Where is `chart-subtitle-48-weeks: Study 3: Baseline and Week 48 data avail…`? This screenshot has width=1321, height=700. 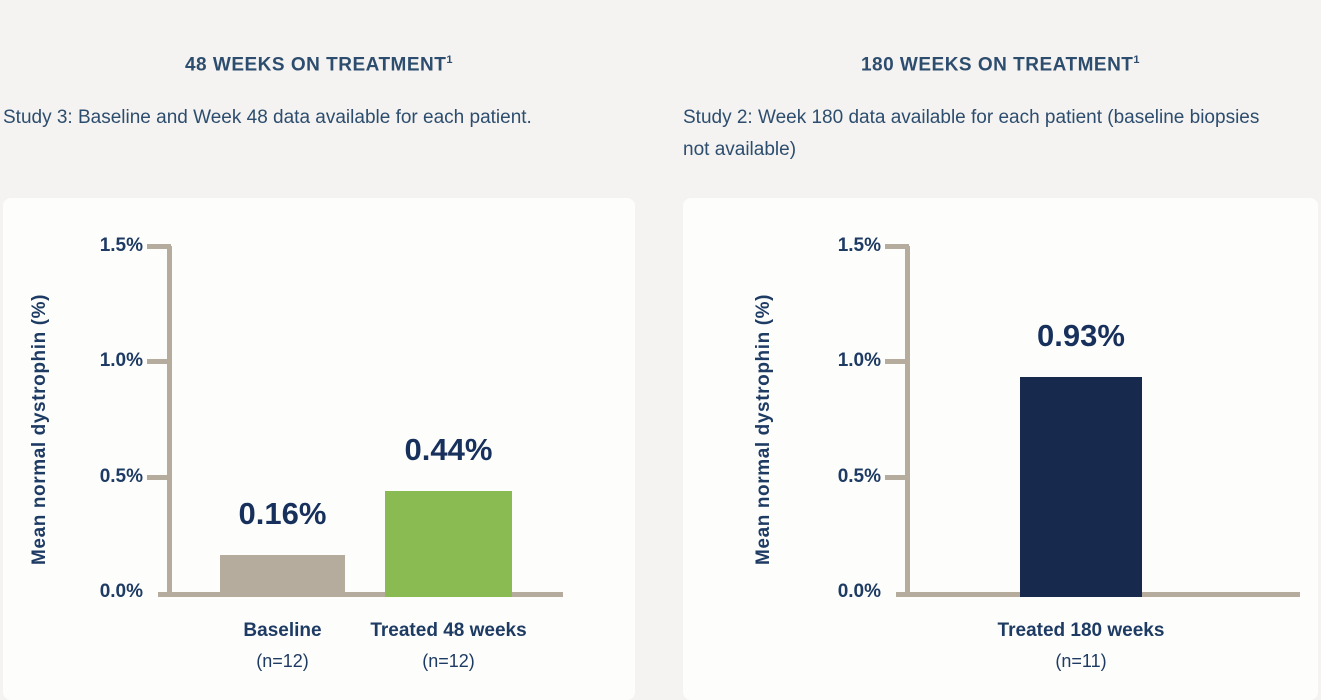 chart-subtitle-48-weeks: Study 3: Baseline and Week 48 data avail… is located at coordinates (267, 118).